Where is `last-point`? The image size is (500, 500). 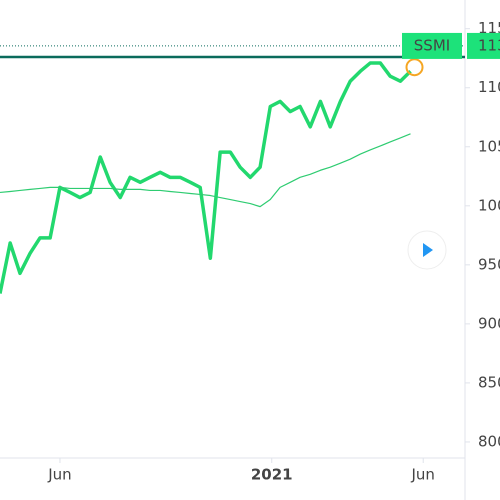 last-point is located at coordinates (414, 67).